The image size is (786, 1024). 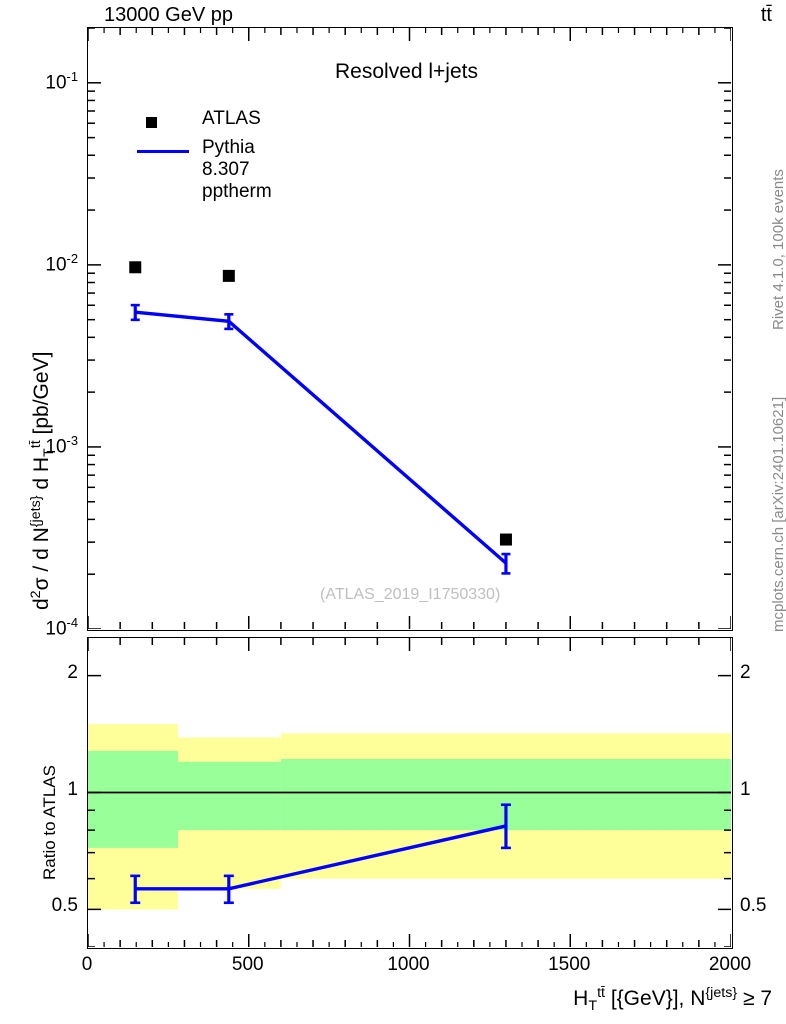 What do you see at coordinates (569, 964) in the screenshot?
I see `x-tick-label: 1500` at bounding box center [569, 964].